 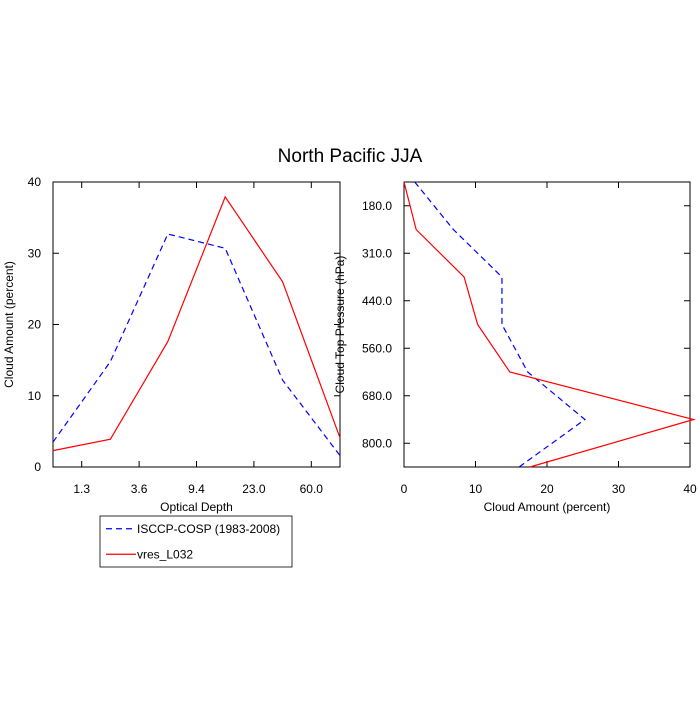 I want to click on y-tick-label: 680.0, so click(x=377, y=396).